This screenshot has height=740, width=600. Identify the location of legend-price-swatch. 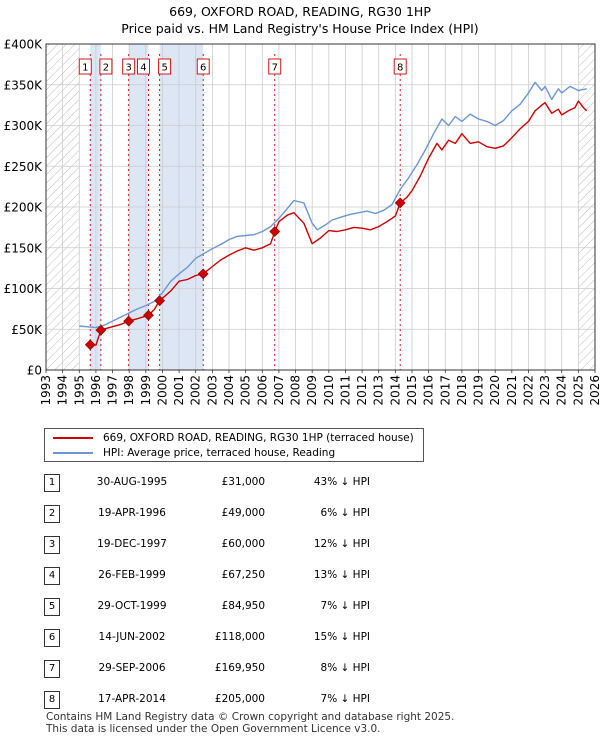
(73, 438).